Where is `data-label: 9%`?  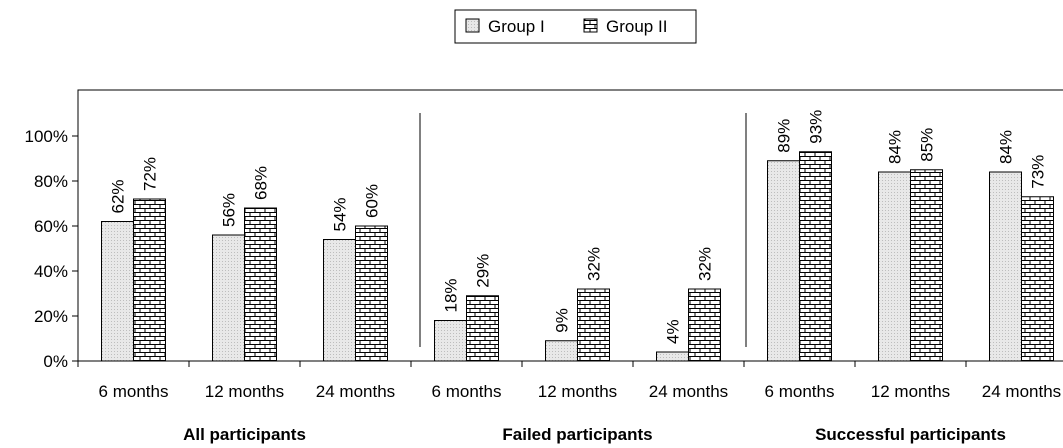
data-label: 9% is located at coordinates (562, 320).